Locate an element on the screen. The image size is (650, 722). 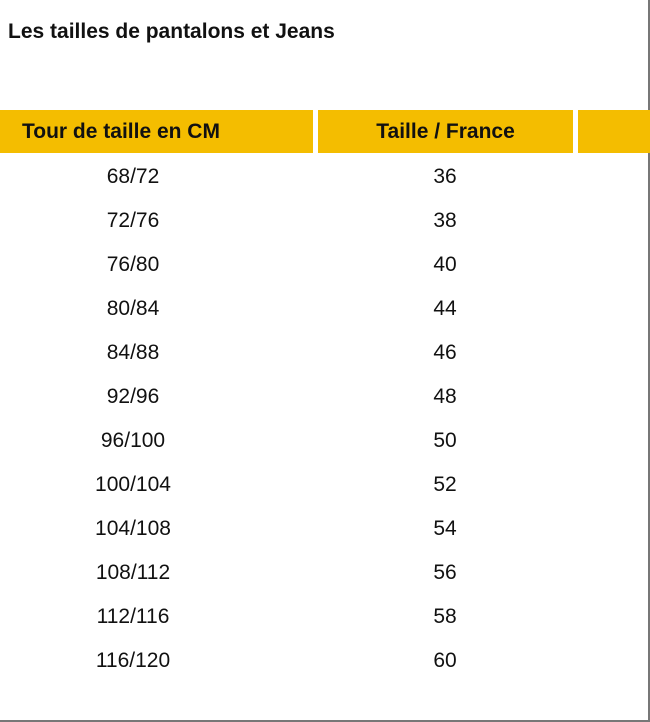
size-france-cell: 46 is located at coordinates (445, 352).